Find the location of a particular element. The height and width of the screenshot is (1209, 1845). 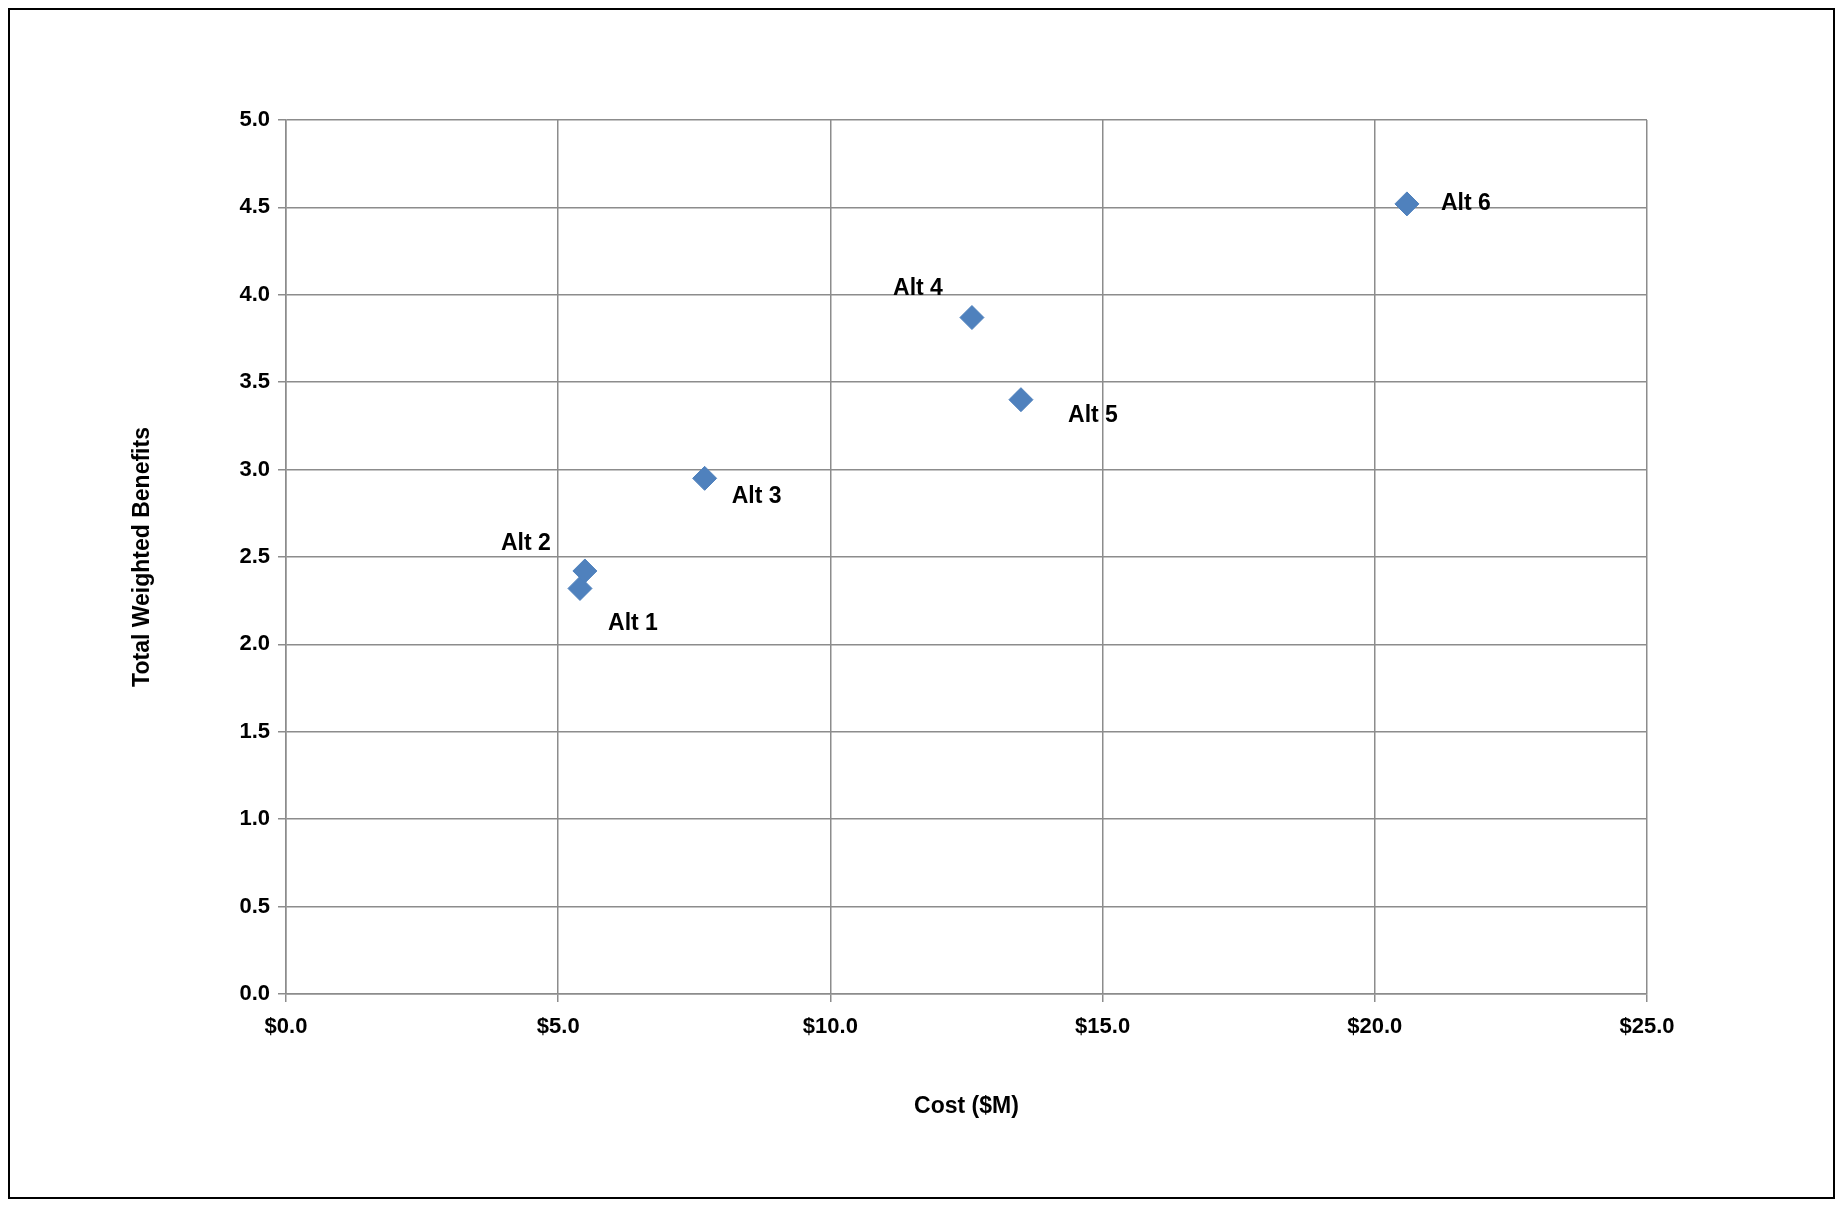

y-tick-label: 5.0 is located at coordinates (254, 119).